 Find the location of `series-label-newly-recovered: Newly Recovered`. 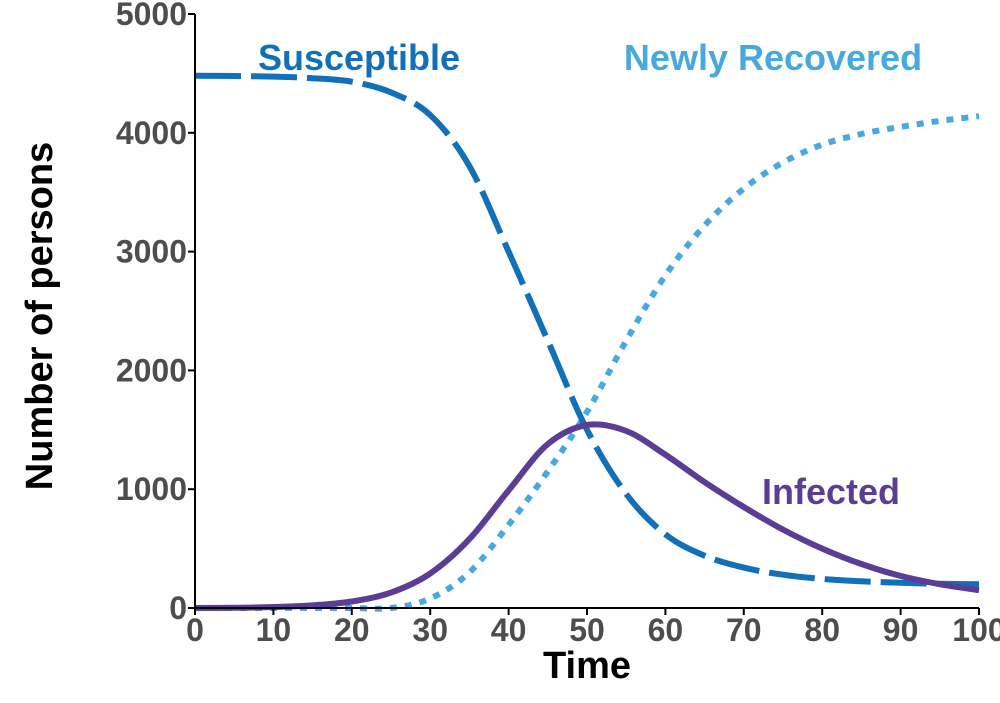

series-label-newly-recovered: Newly Recovered is located at coordinates (773, 57).